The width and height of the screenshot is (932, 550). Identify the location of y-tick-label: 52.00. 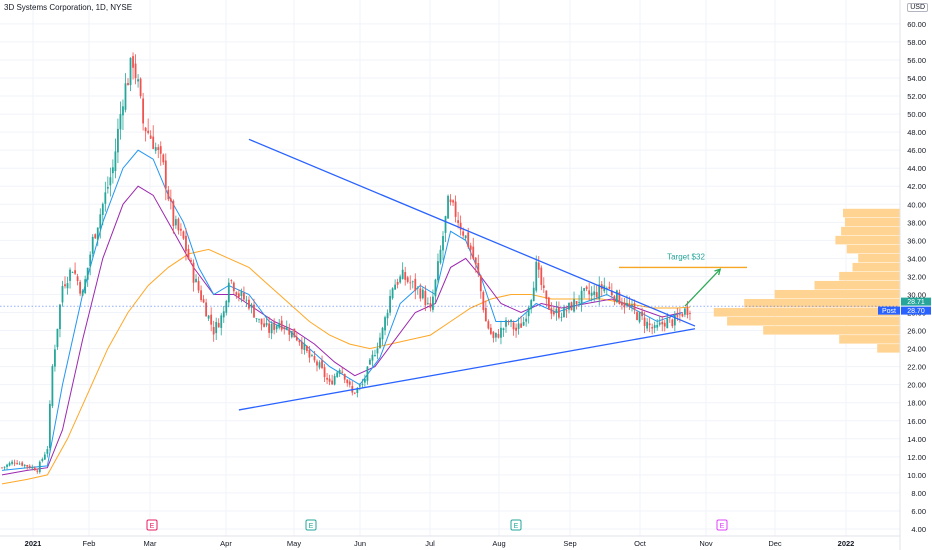
(916, 96).